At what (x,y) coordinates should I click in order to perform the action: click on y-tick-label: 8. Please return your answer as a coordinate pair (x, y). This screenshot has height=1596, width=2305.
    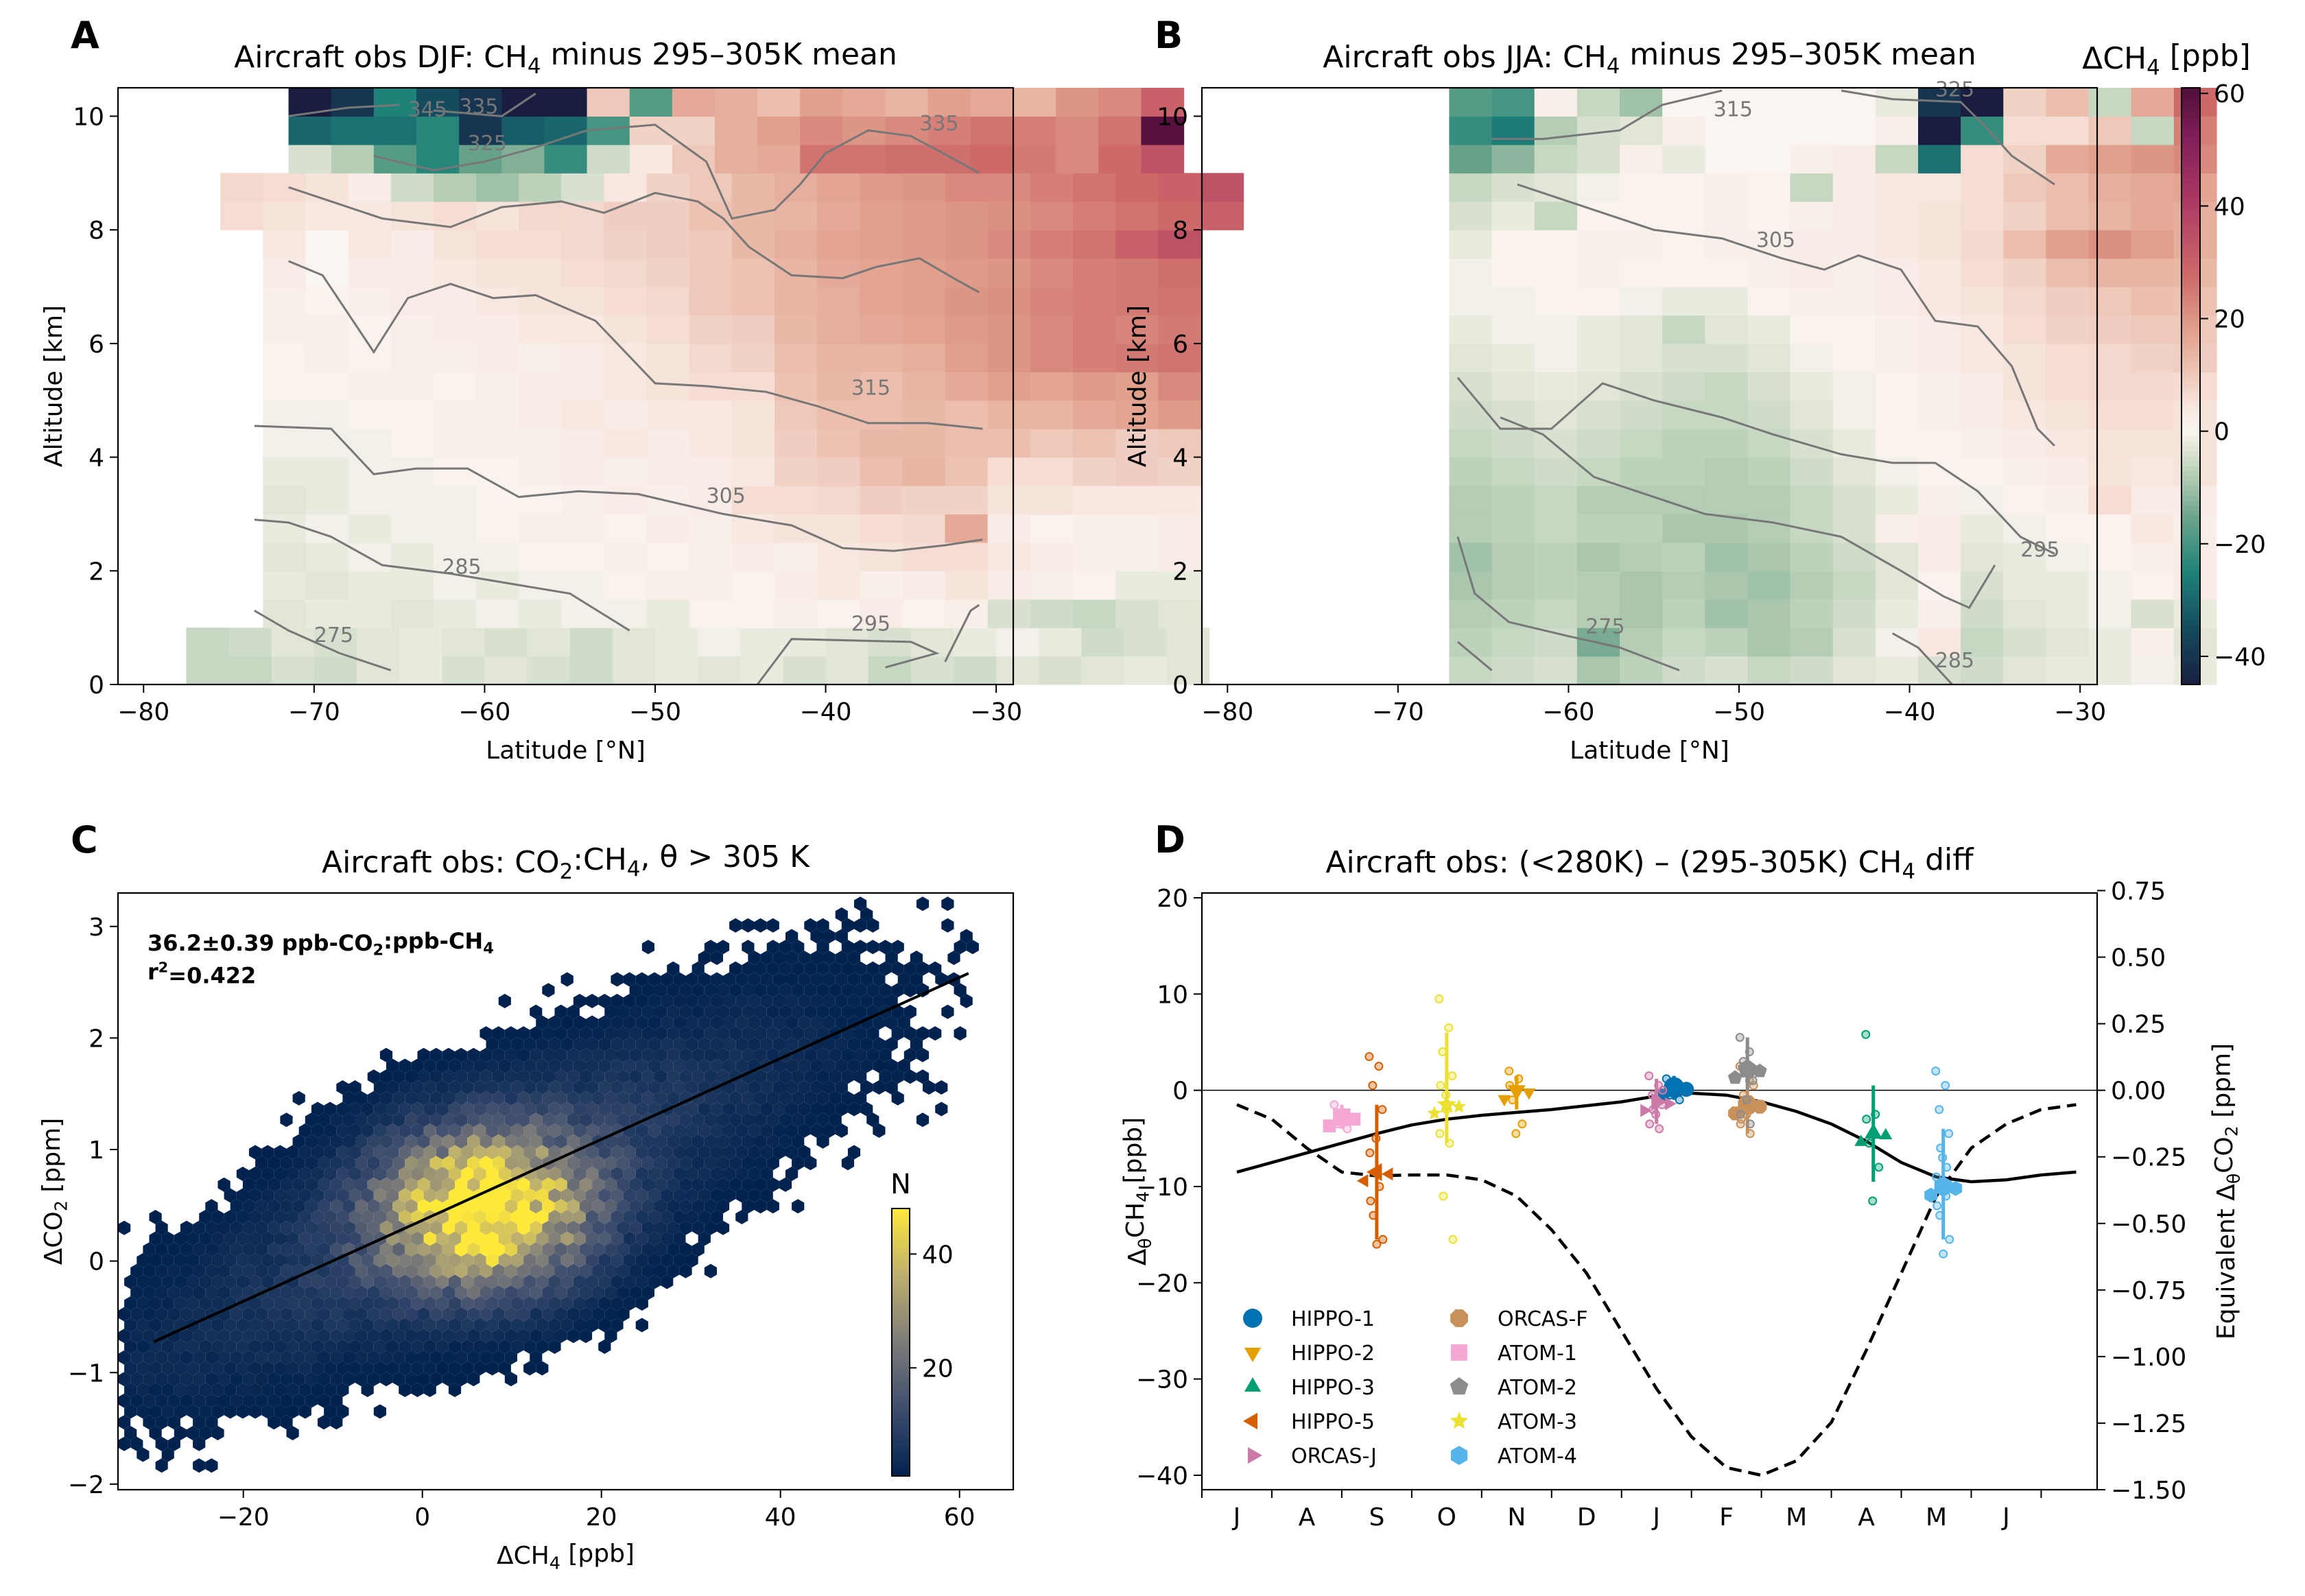
    Looking at the image, I should click on (96, 231).